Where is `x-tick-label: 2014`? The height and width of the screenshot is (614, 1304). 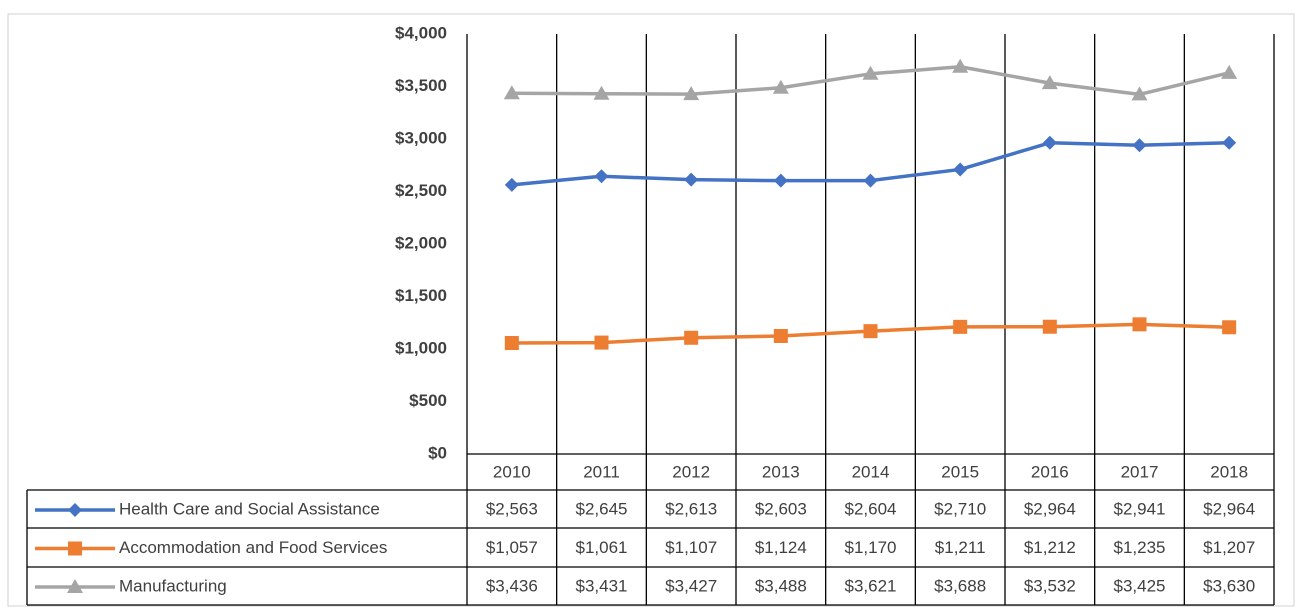 x-tick-label: 2014 is located at coordinates (871, 471).